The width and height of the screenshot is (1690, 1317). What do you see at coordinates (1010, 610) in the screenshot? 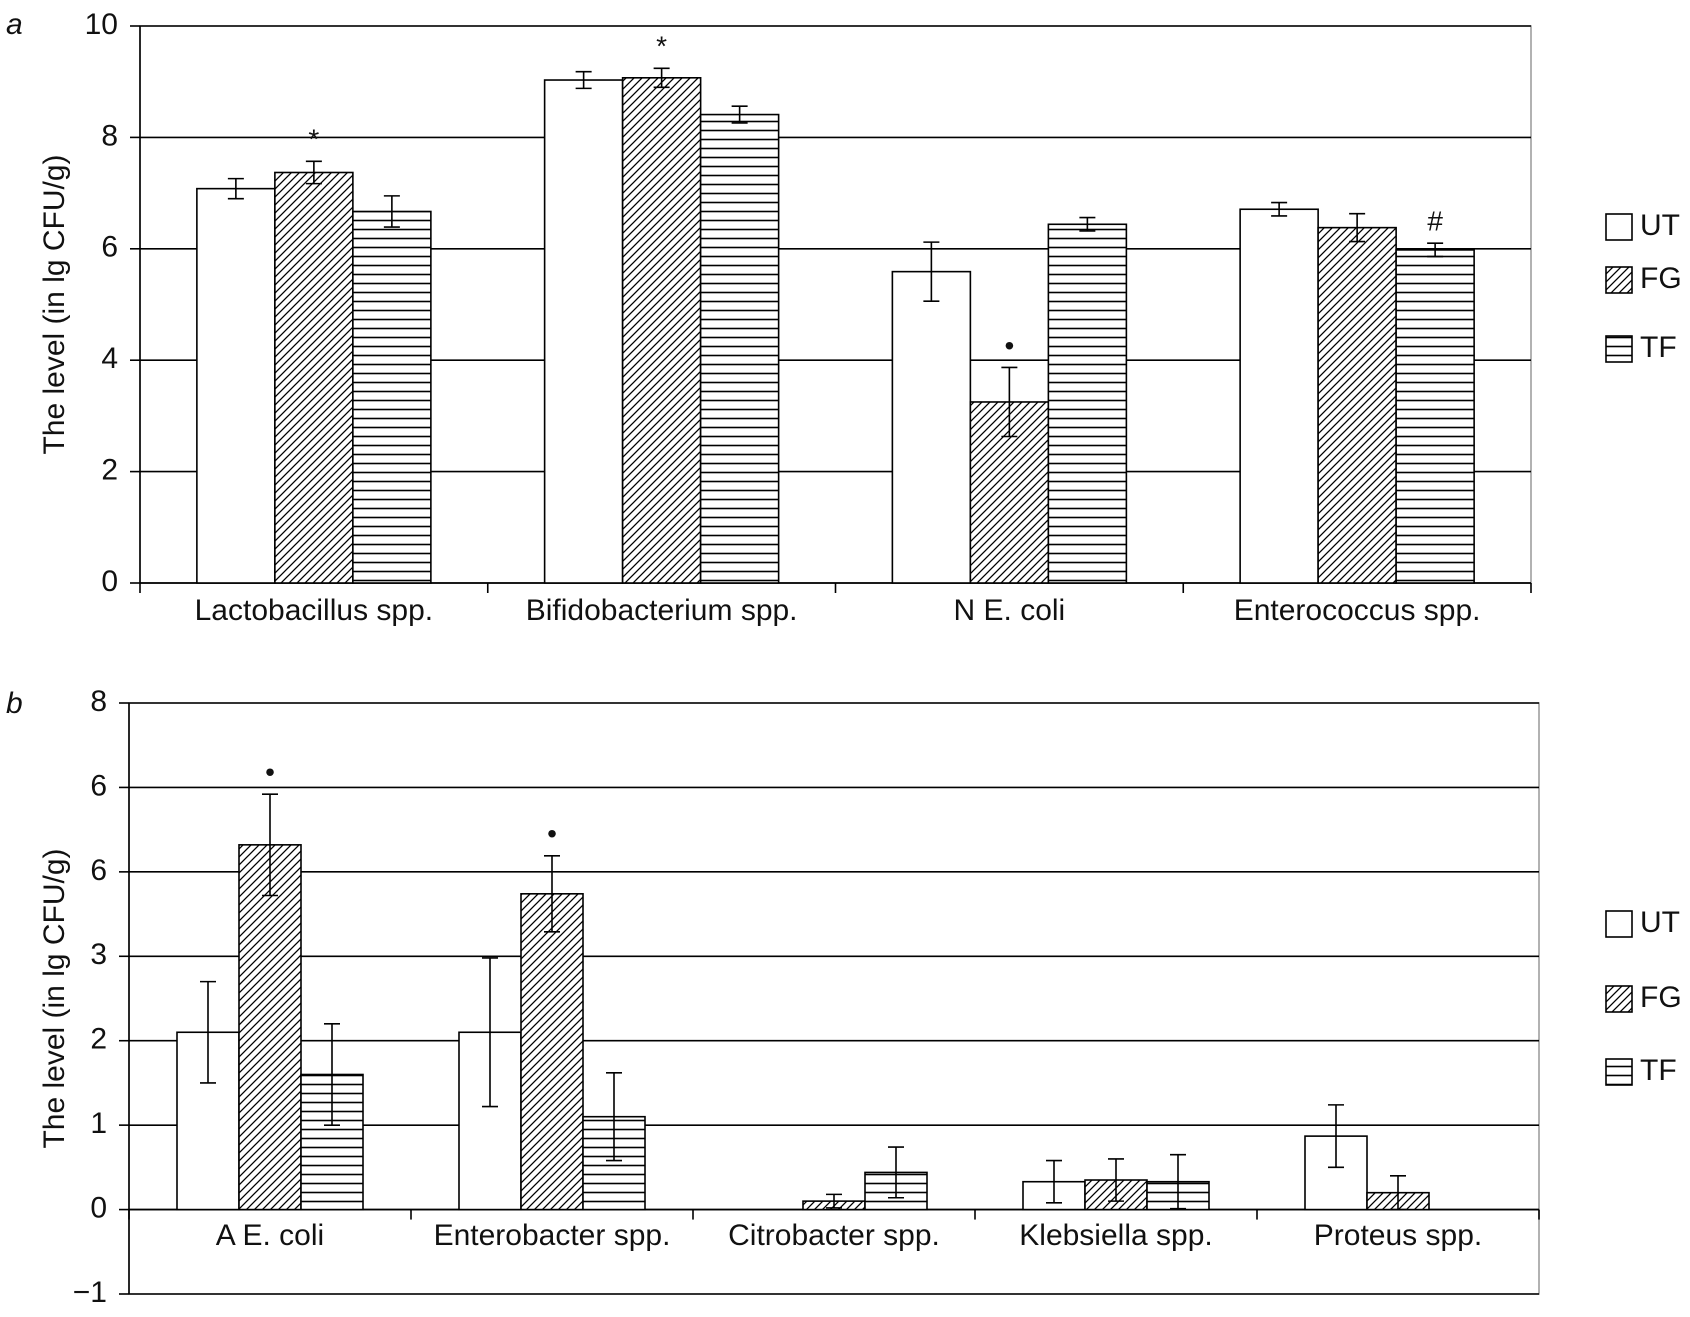
I see `x-tick-label: N E. coli` at bounding box center [1010, 610].